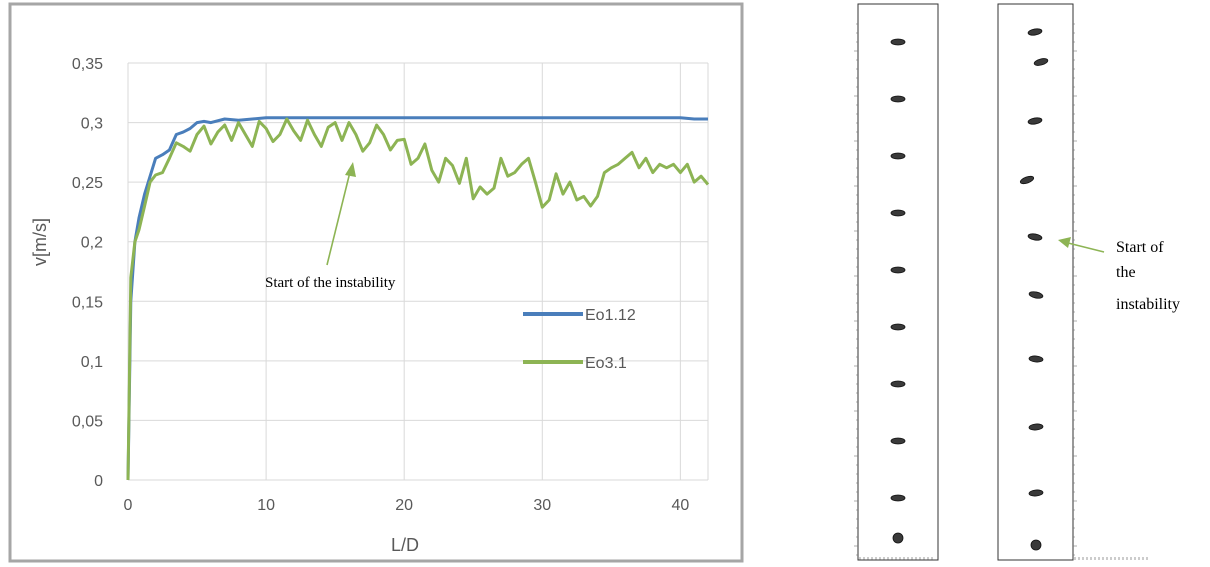  Describe the element at coordinates (1086, 247) in the screenshot. I see `right-annotation-arrow` at that location.